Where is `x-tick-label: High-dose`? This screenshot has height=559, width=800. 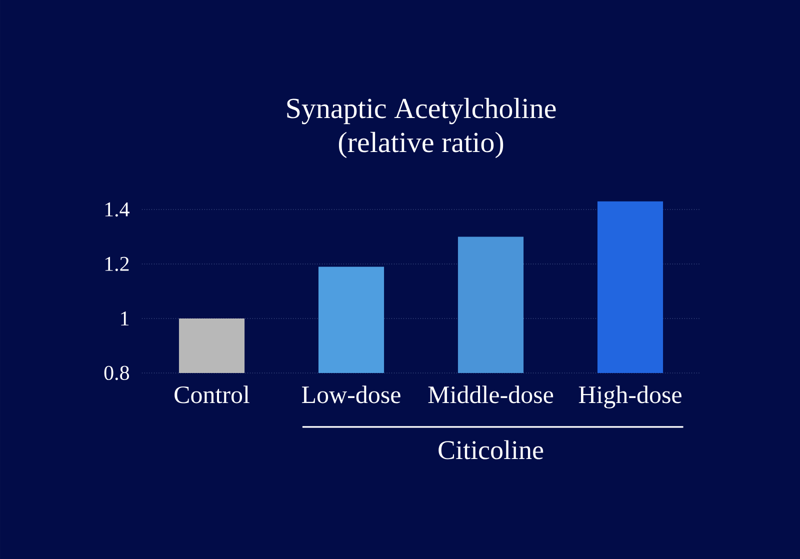
x-tick-label: High-dose is located at coordinates (630, 397).